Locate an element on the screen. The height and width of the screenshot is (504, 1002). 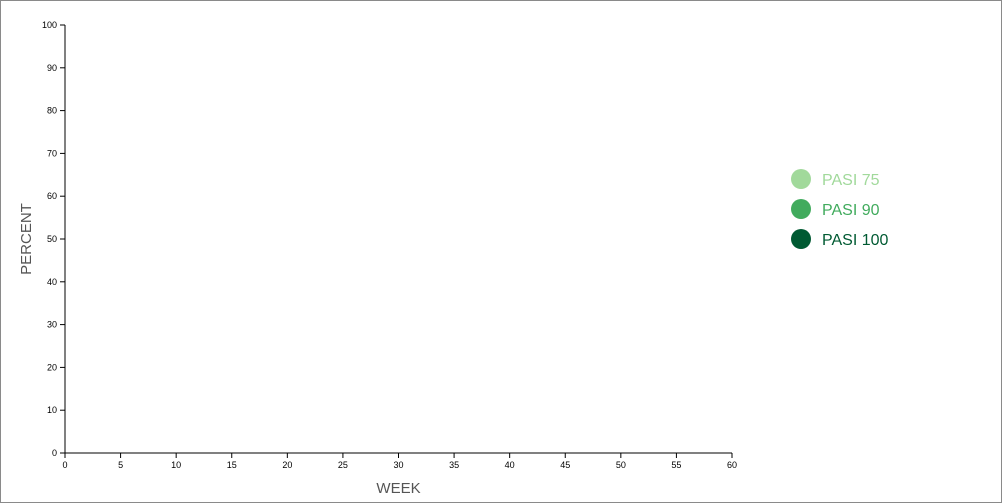
y-axis-title: PERCENT is located at coordinates (26, 239).